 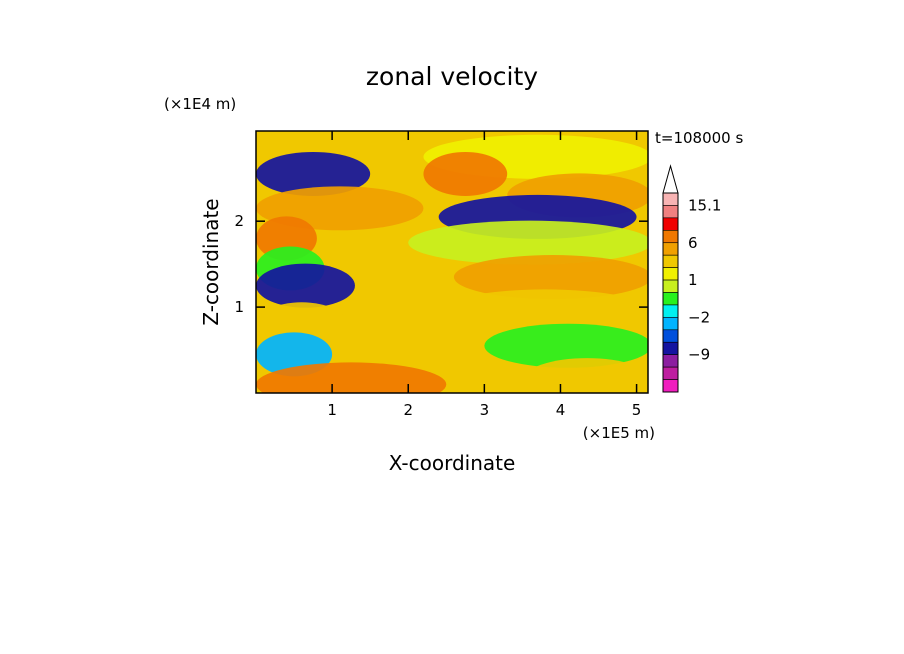 I want to click on x-tick-label: 2, so click(x=408, y=410).